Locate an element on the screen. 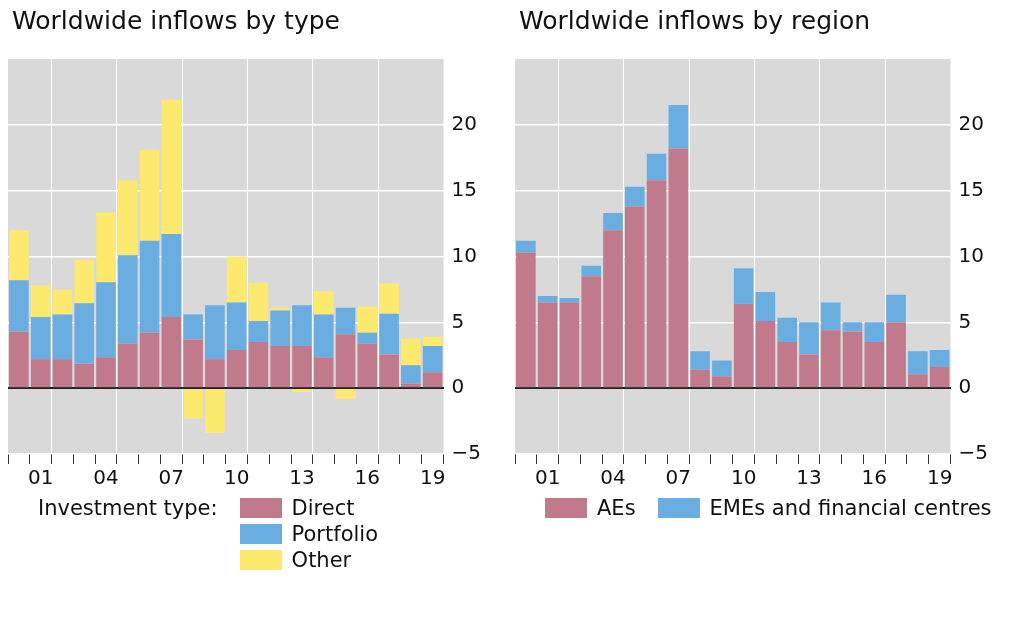  legend-label: Direct is located at coordinates (323, 508).